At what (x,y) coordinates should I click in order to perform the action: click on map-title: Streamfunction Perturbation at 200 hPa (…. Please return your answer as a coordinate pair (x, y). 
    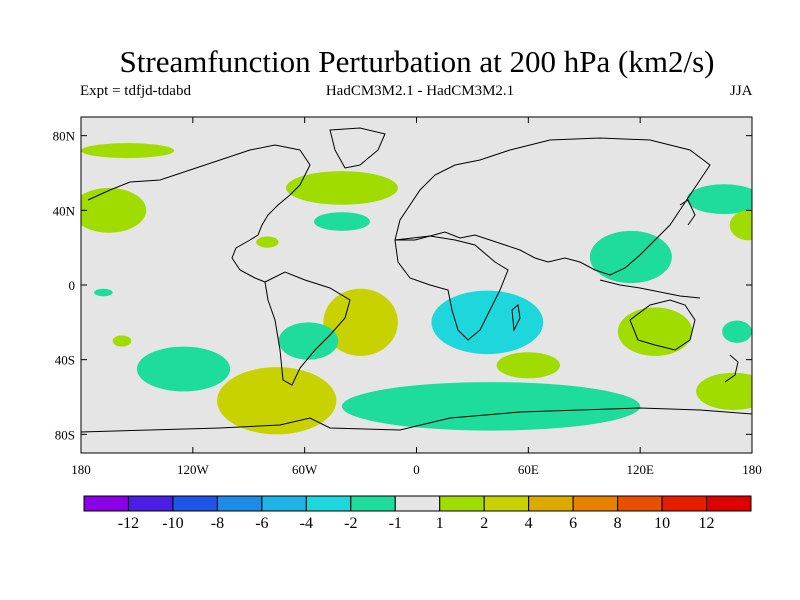
    Looking at the image, I should click on (417, 61).